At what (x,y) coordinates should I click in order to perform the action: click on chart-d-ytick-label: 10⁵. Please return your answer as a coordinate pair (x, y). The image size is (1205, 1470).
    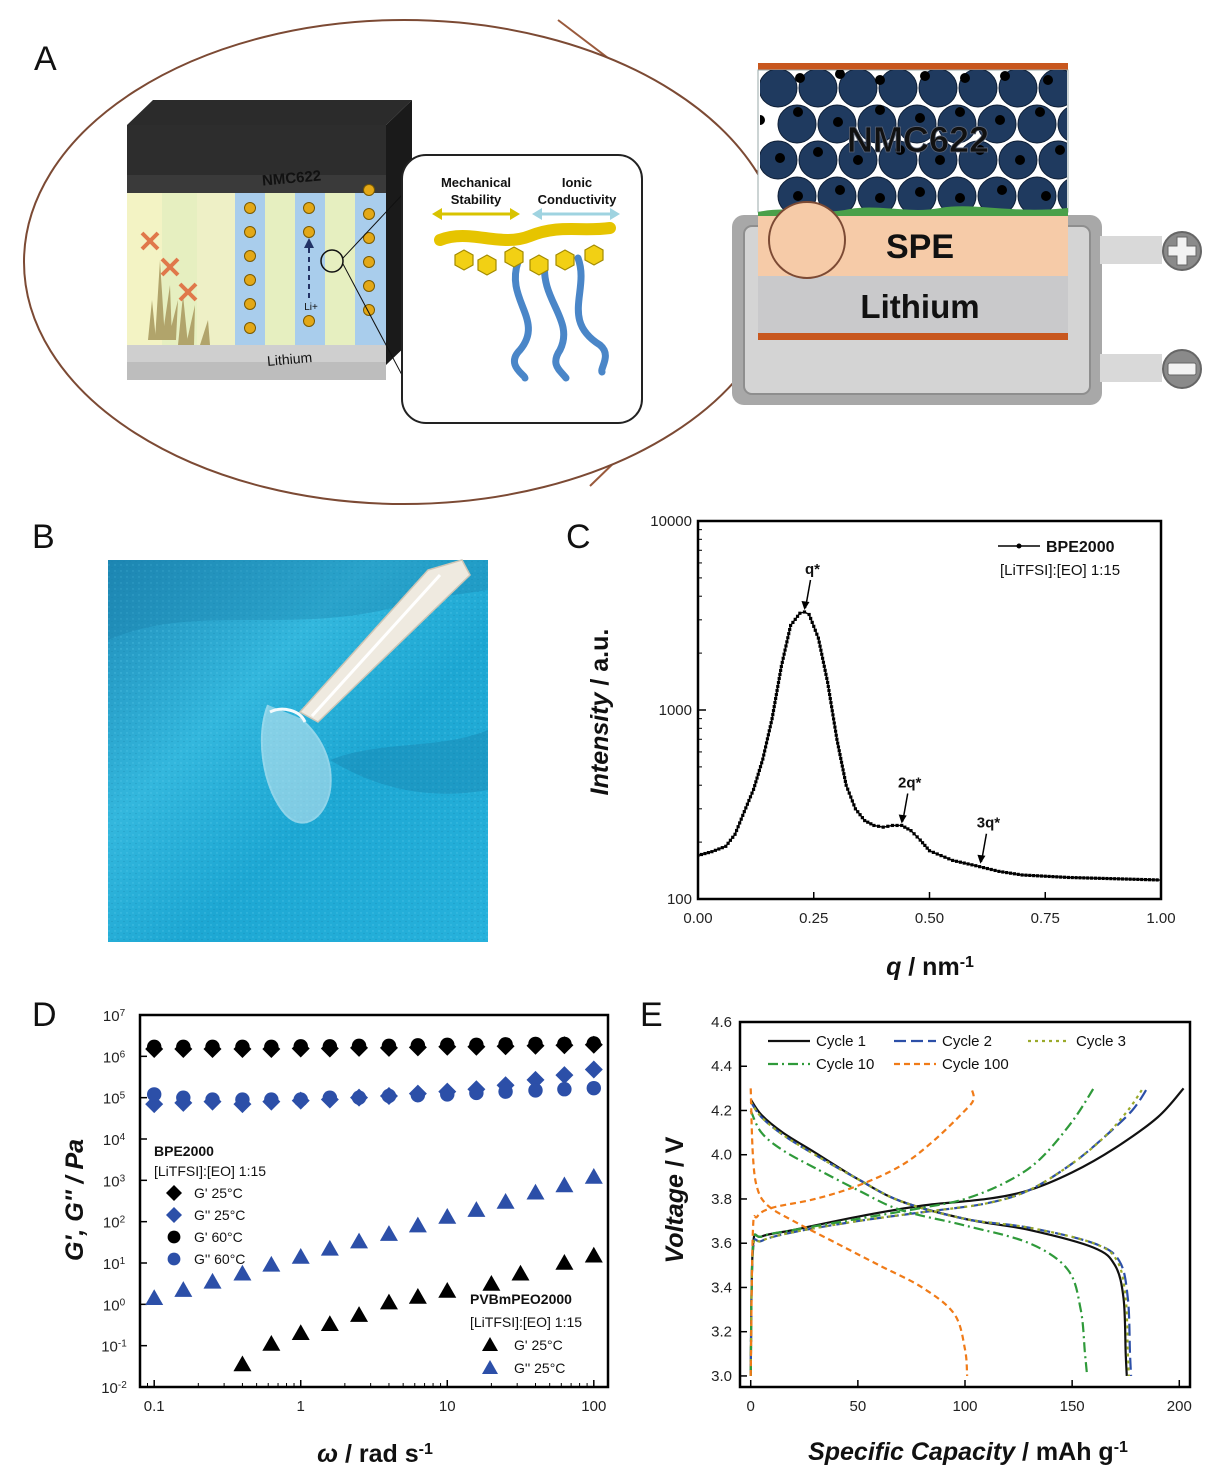
    Looking at the image, I should click on (114, 1099).